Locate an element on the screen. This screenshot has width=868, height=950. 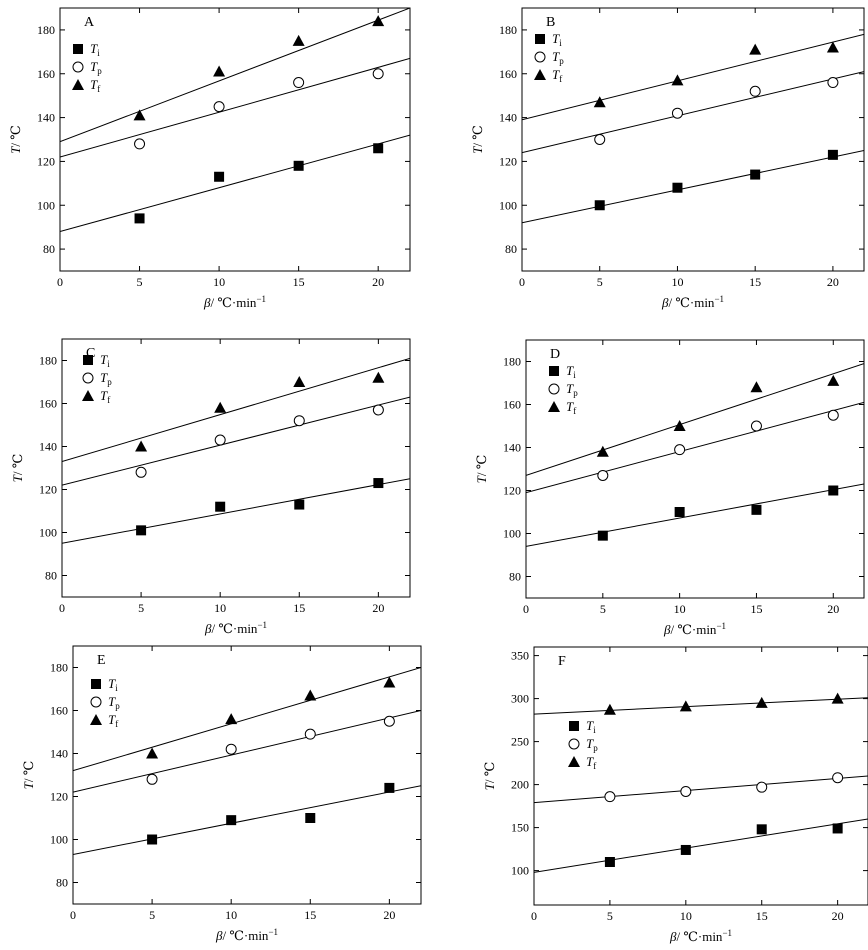
panel-letter: D is located at coordinates (555, 354).